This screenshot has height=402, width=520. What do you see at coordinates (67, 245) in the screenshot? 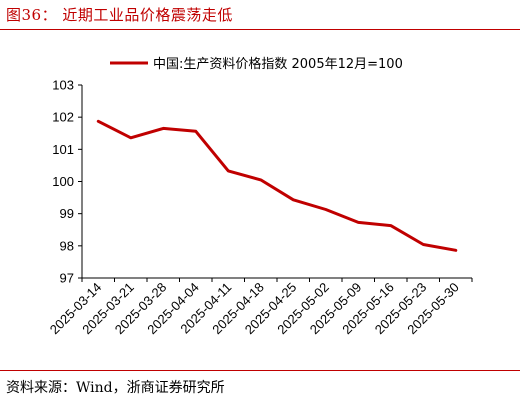
I see `y-tick-label: 98` at bounding box center [67, 245].